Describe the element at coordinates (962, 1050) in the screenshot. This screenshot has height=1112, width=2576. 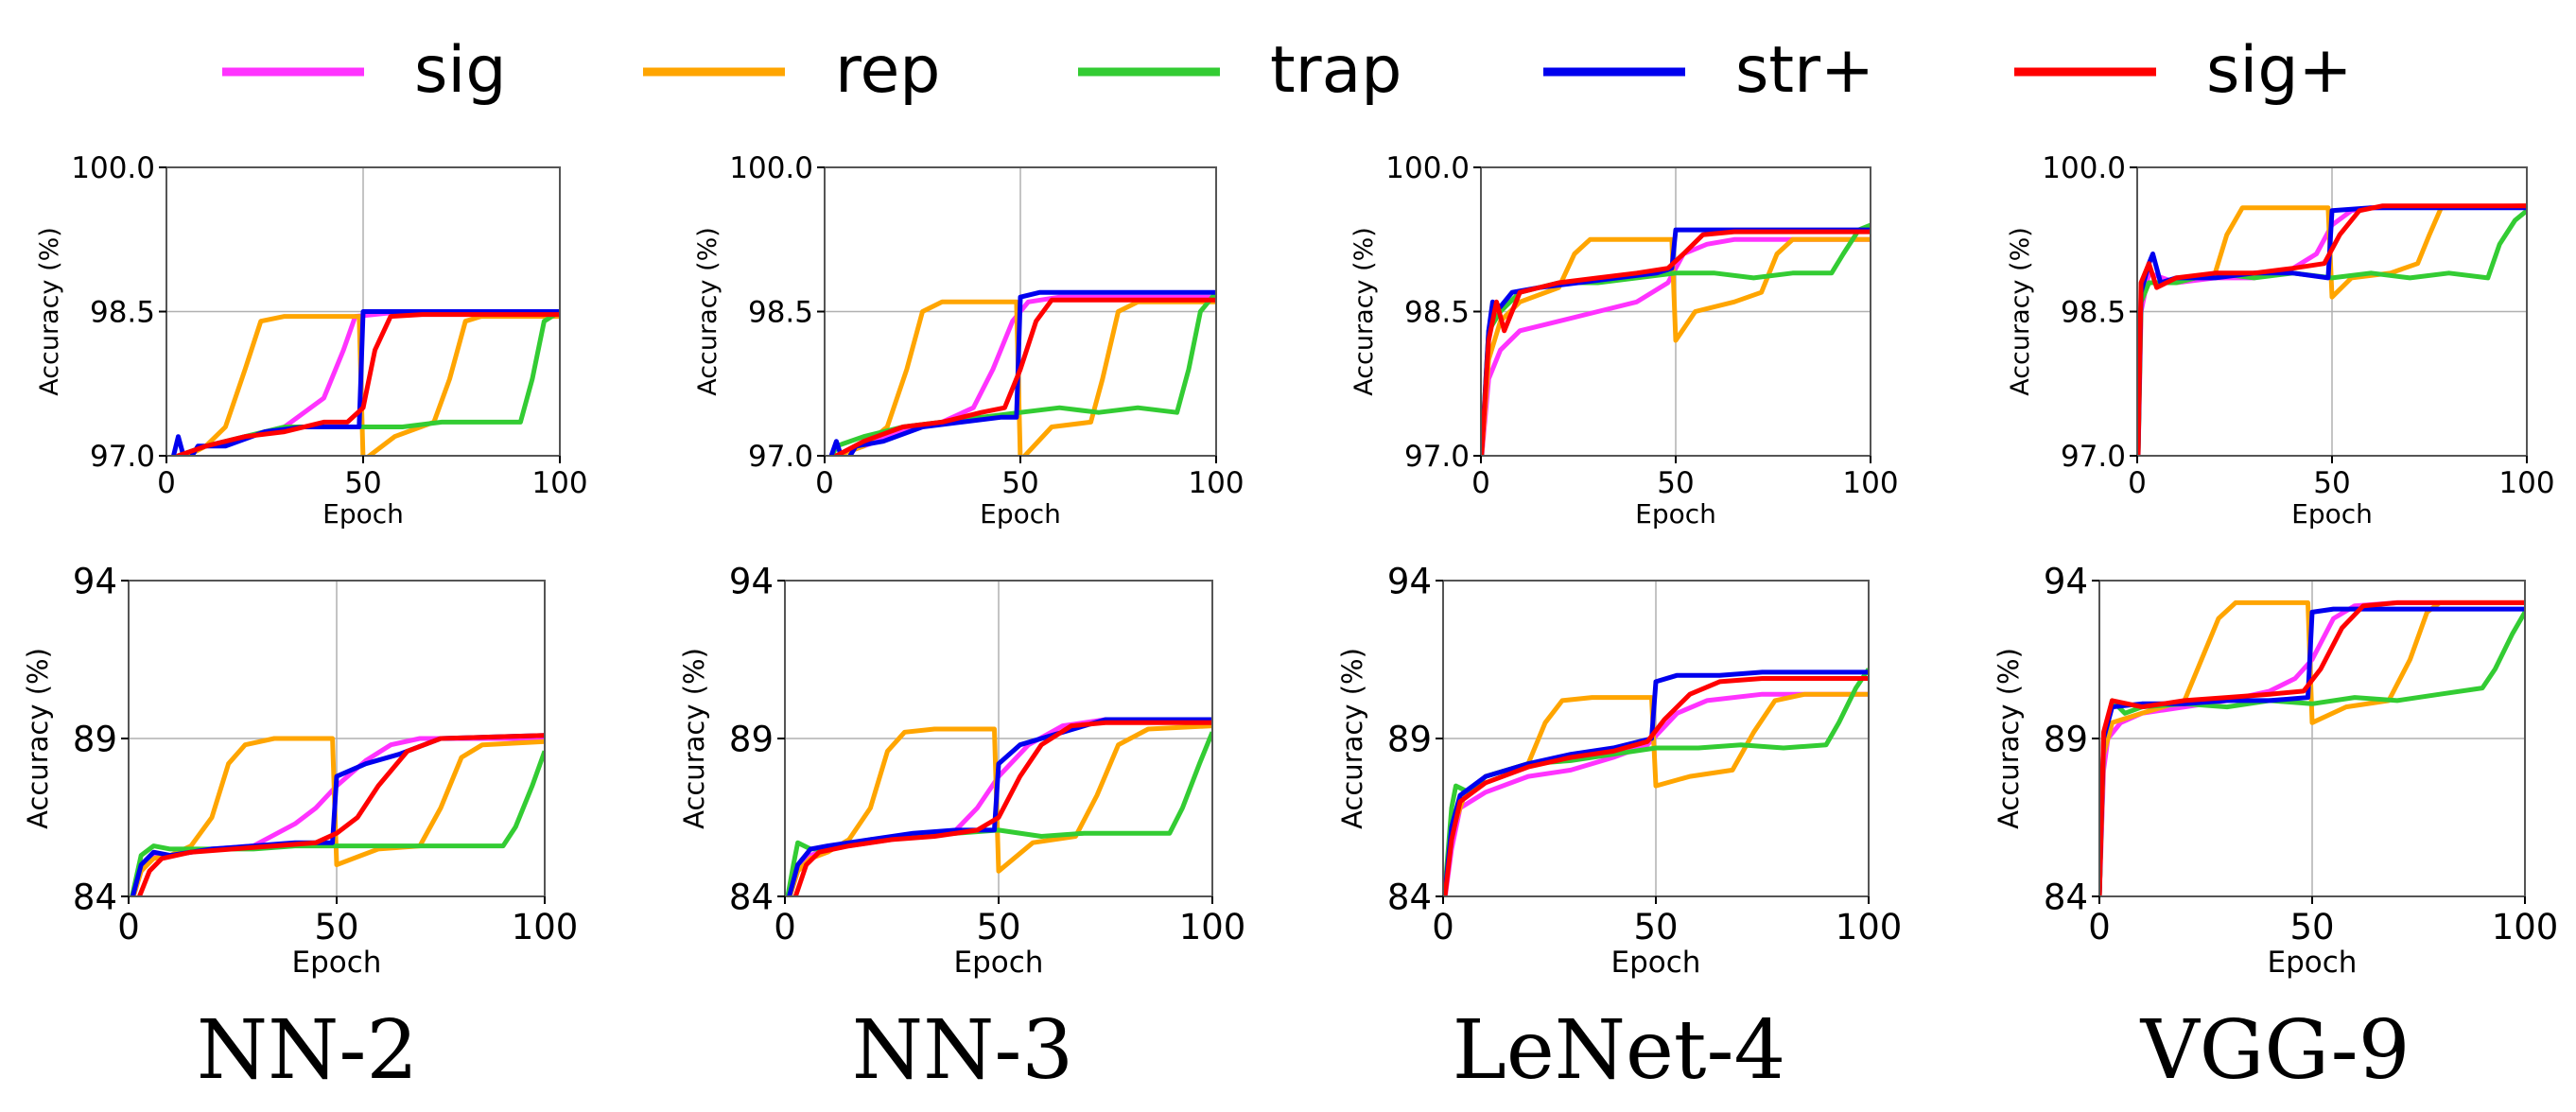
I see `column-title-nn-3: NN-3` at that location.